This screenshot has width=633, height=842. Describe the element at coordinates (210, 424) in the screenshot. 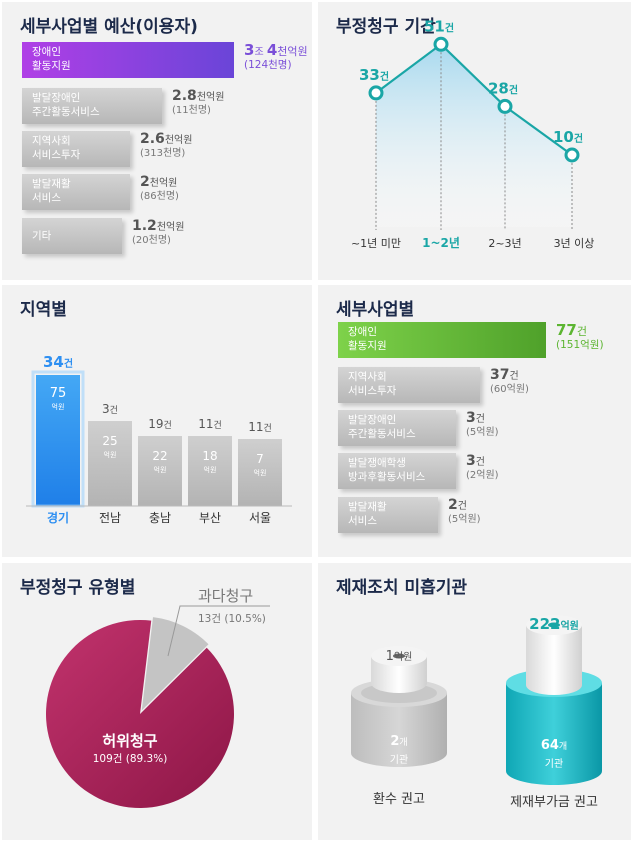

I see `region-count-label: 11건` at that location.